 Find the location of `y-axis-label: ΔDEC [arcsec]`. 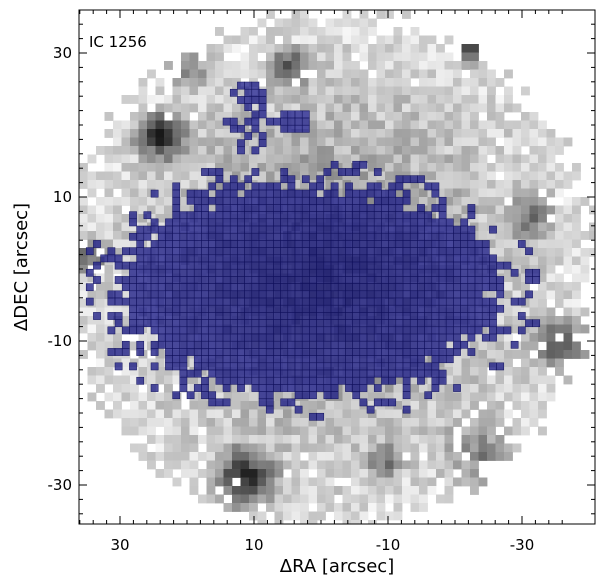

y-axis-label: ΔDEC [arcsec] is located at coordinates (21, 267).